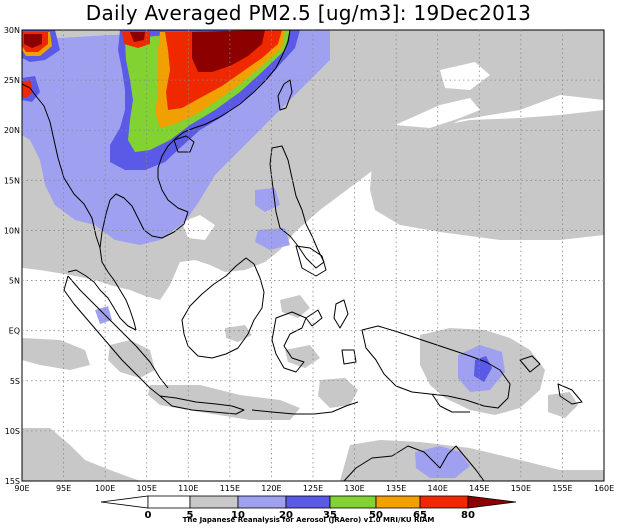 This screenshot has width=617, height=529. I want to click on longitude-tick-label: 160E, so click(604, 488).